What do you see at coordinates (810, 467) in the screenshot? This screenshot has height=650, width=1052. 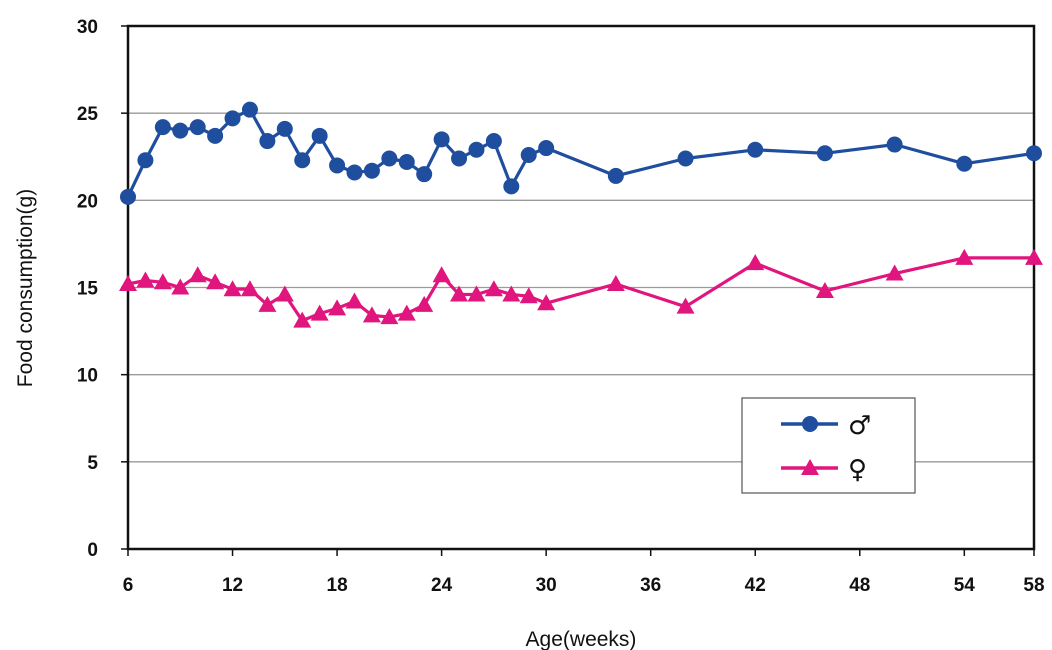 I see `legend-marker-female` at bounding box center [810, 467].